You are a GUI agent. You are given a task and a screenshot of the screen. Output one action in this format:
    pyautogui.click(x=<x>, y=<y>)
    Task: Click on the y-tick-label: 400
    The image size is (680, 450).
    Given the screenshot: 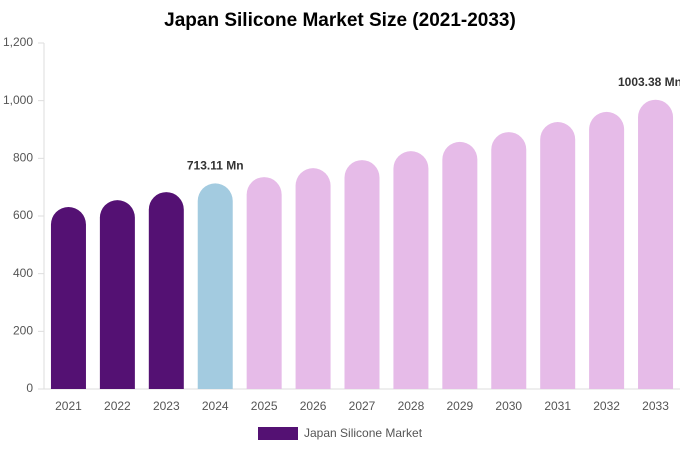 What is the action you would take?
    pyautogui.click(x=23, y=273)
    